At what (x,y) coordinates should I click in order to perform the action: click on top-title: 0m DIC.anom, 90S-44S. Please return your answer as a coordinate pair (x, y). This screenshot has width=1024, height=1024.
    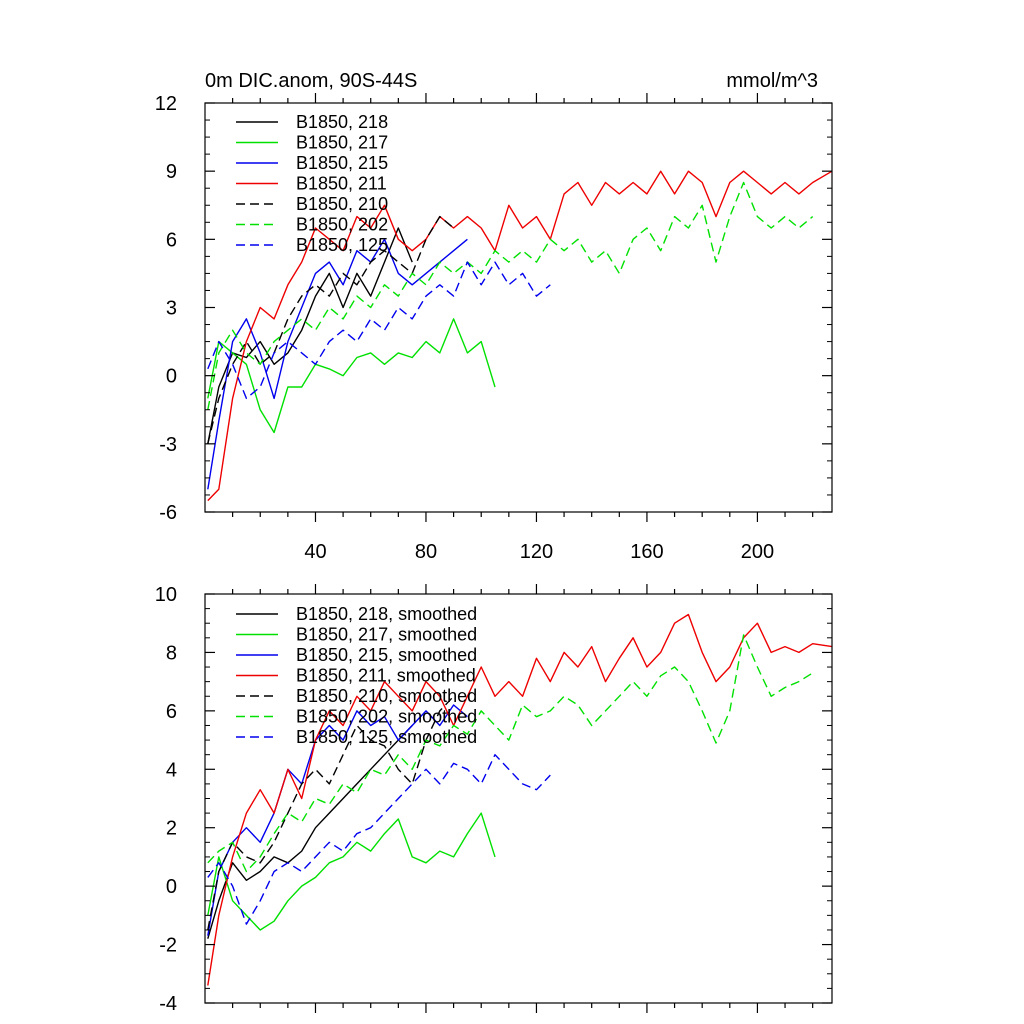
    Looking at the image, I should click on (311, 81).